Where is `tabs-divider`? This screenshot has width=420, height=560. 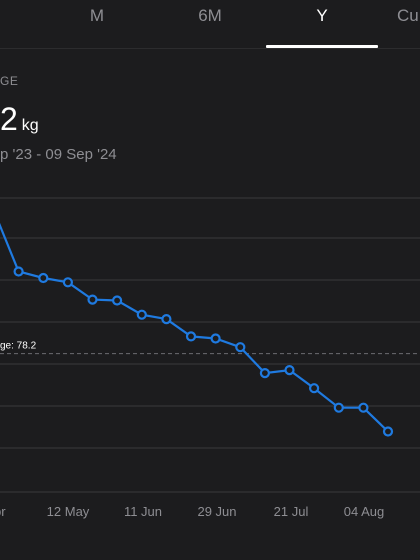 tabs-divider is located at coordinates (210, 48).